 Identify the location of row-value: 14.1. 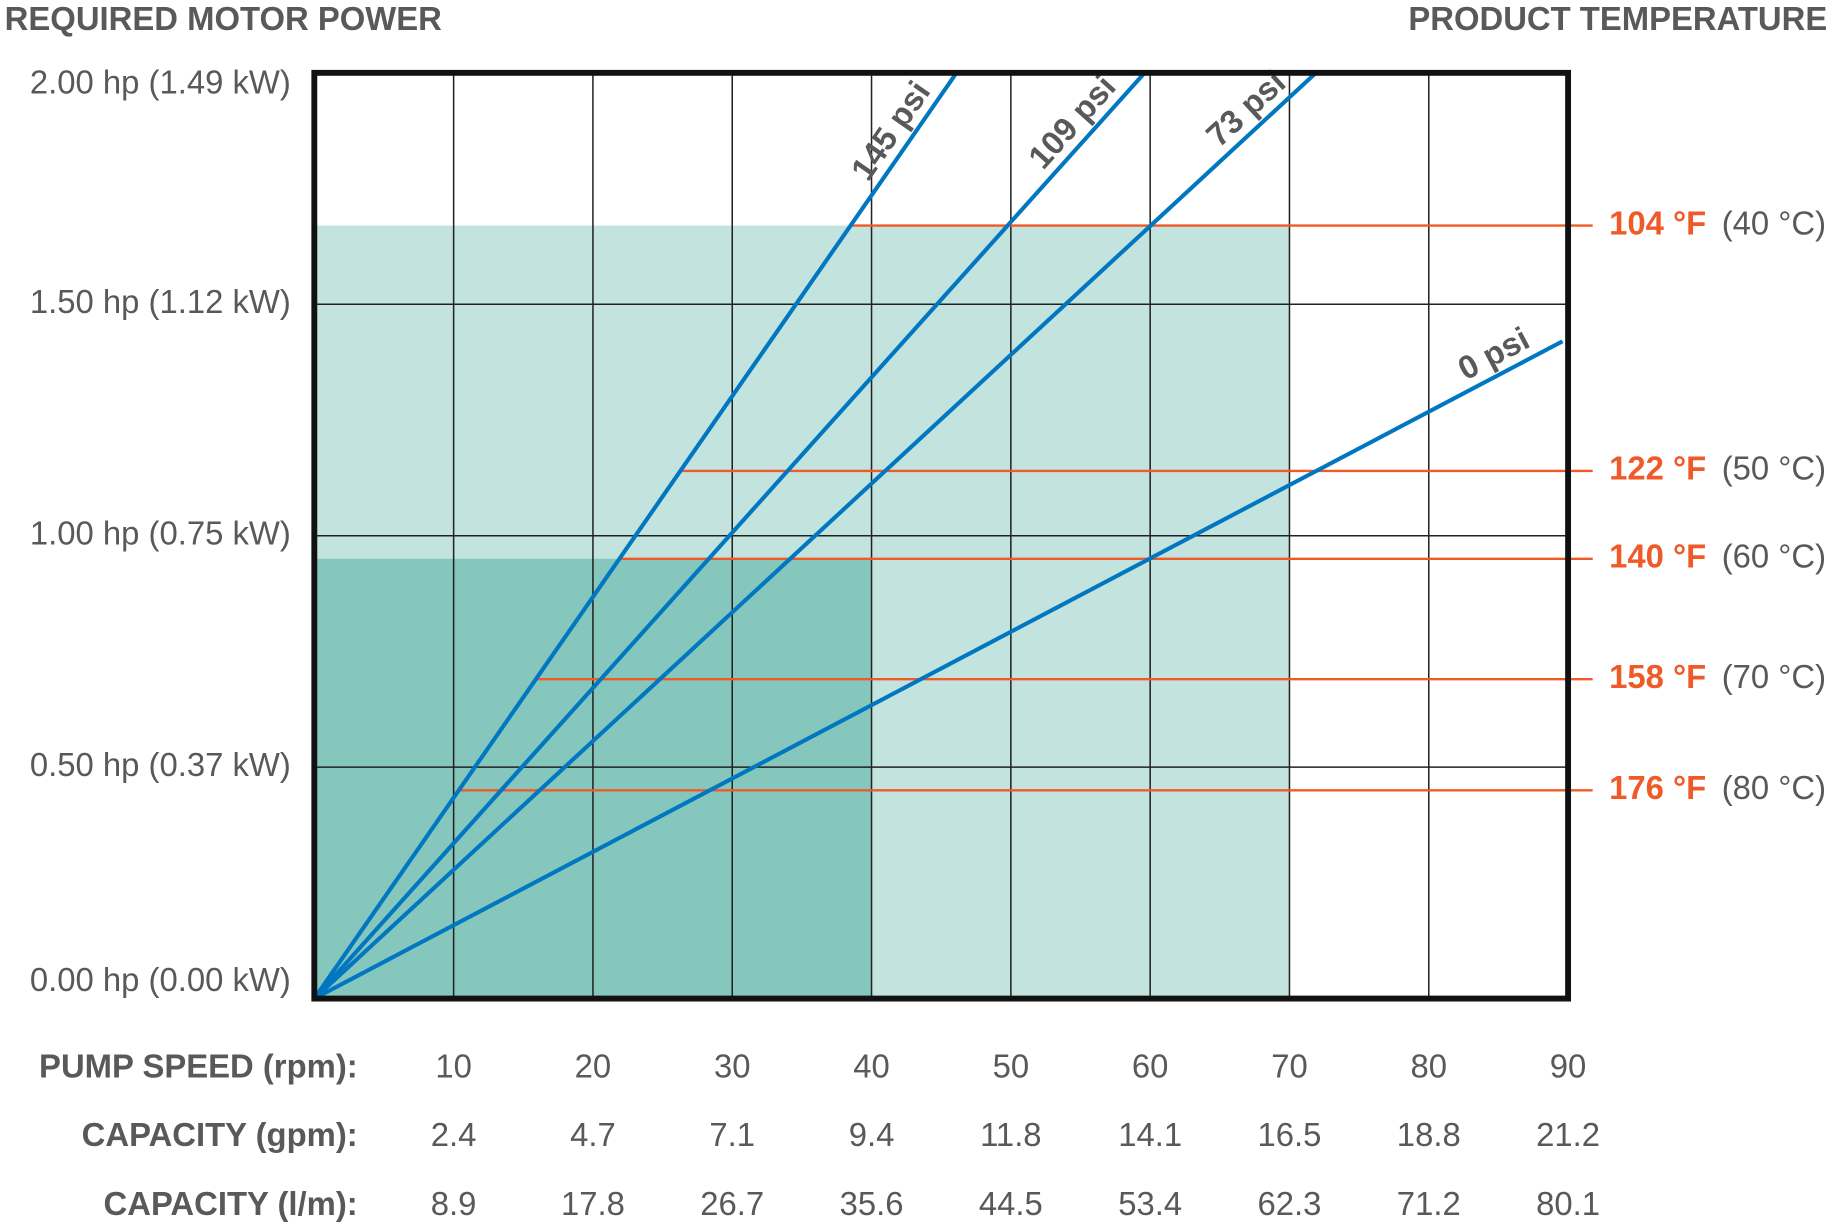
(1150, 1134).